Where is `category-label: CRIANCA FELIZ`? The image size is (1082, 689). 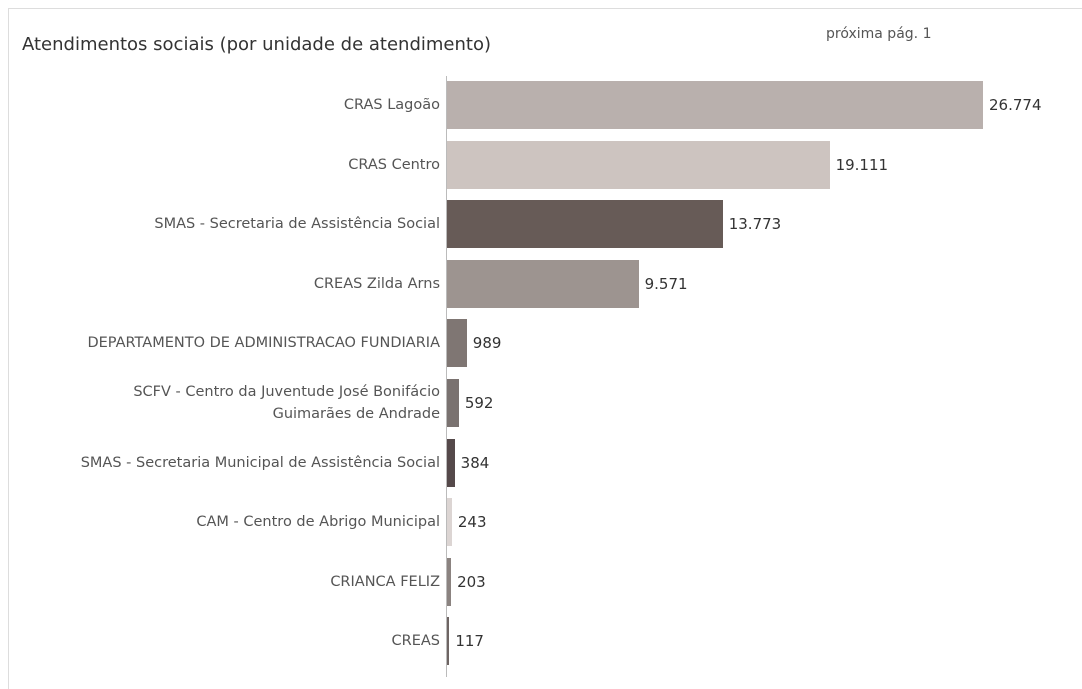
category-label: CRIANCA FELIZ is located at coordinates (385, 581).